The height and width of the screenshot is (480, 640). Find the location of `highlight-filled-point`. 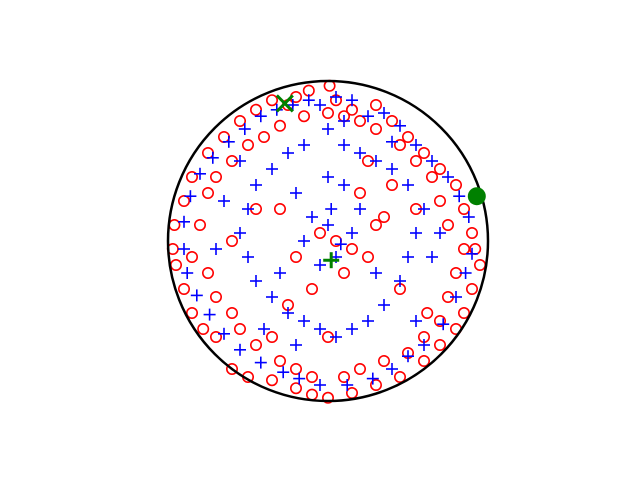

highlight-filled-point is located at coordinates (476, 196).